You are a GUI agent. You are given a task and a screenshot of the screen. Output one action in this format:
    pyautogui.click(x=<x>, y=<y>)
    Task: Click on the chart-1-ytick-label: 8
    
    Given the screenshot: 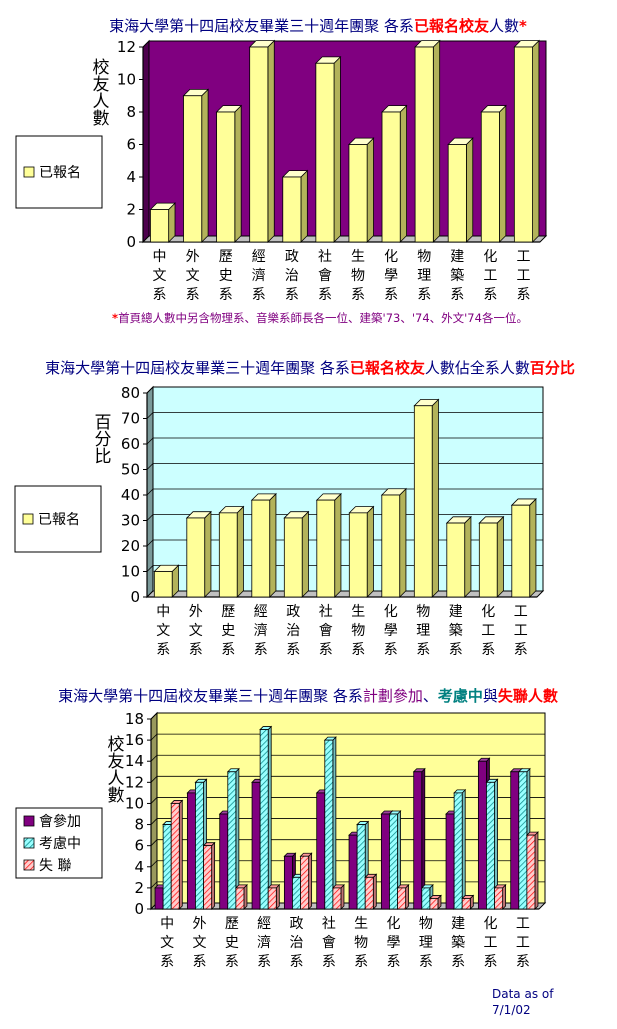 What is the action you would take?
    pyautogui.click(x=131, y=112)
    